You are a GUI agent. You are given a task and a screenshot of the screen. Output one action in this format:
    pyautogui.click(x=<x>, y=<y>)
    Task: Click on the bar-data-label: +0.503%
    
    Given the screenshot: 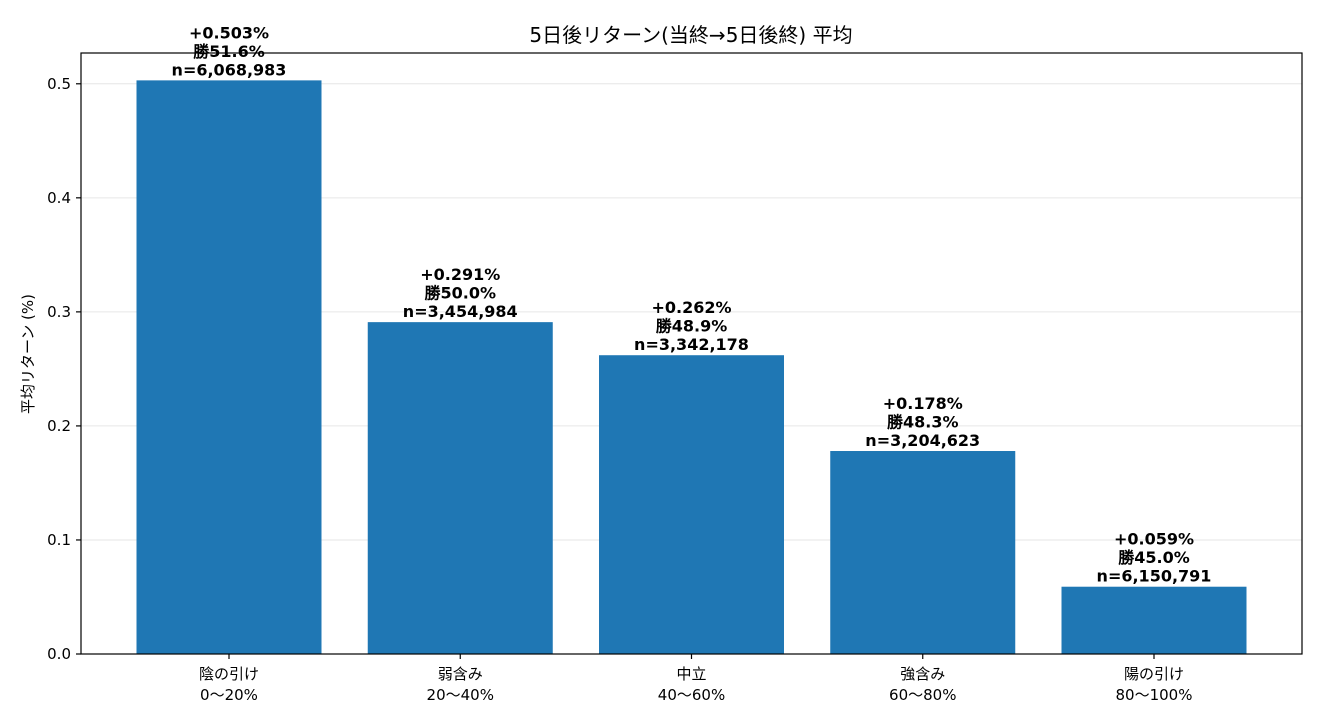 What is the action you would take?
    pyautogui.click(x=229, y=32)
    